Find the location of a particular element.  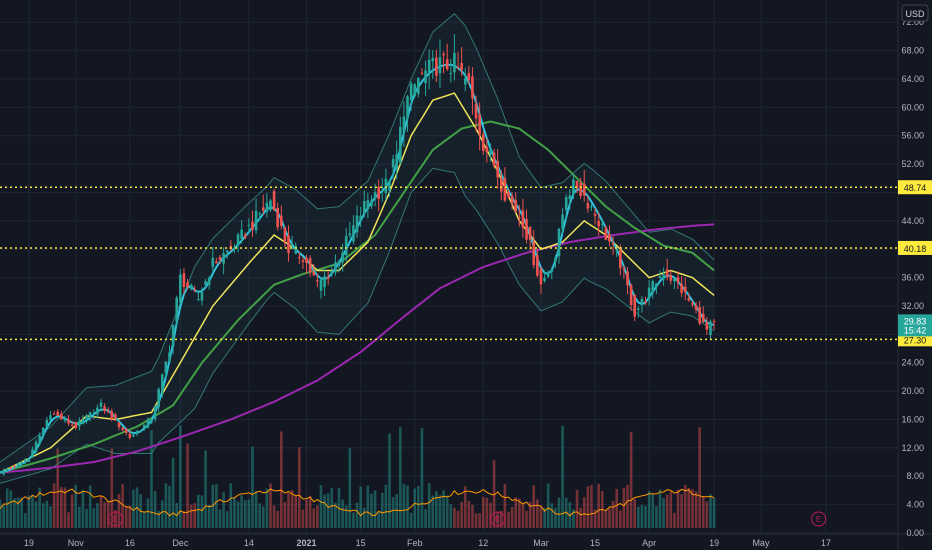

price-tick-label: 12.00 is located at coordinates (912, 448).